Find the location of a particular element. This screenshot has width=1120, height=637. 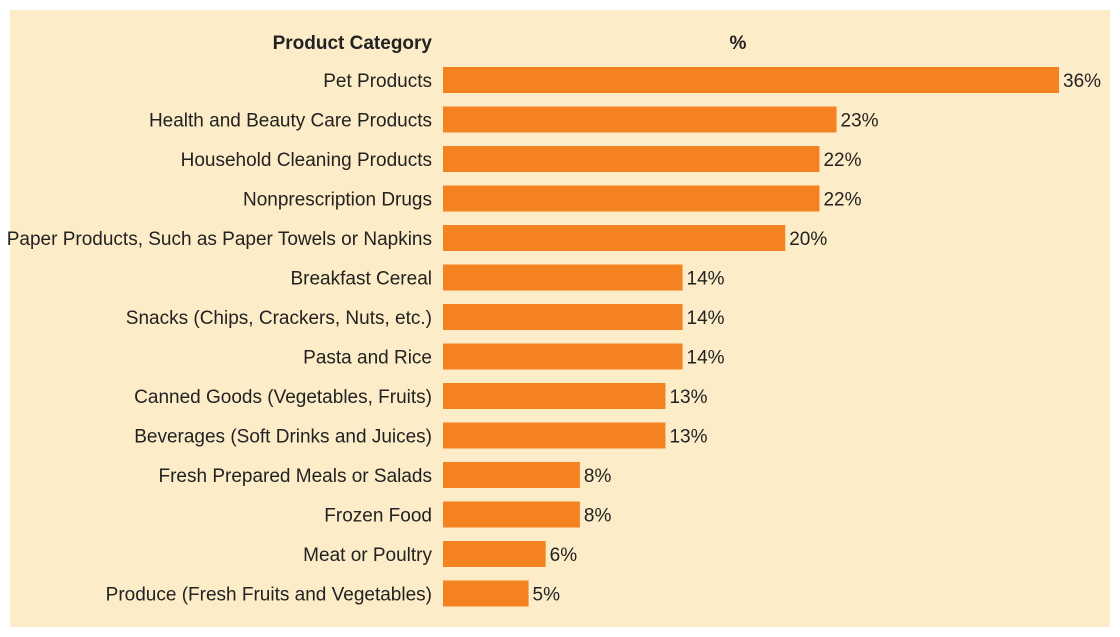

category-column-header: Product Category is located at coordinates (353, 43).